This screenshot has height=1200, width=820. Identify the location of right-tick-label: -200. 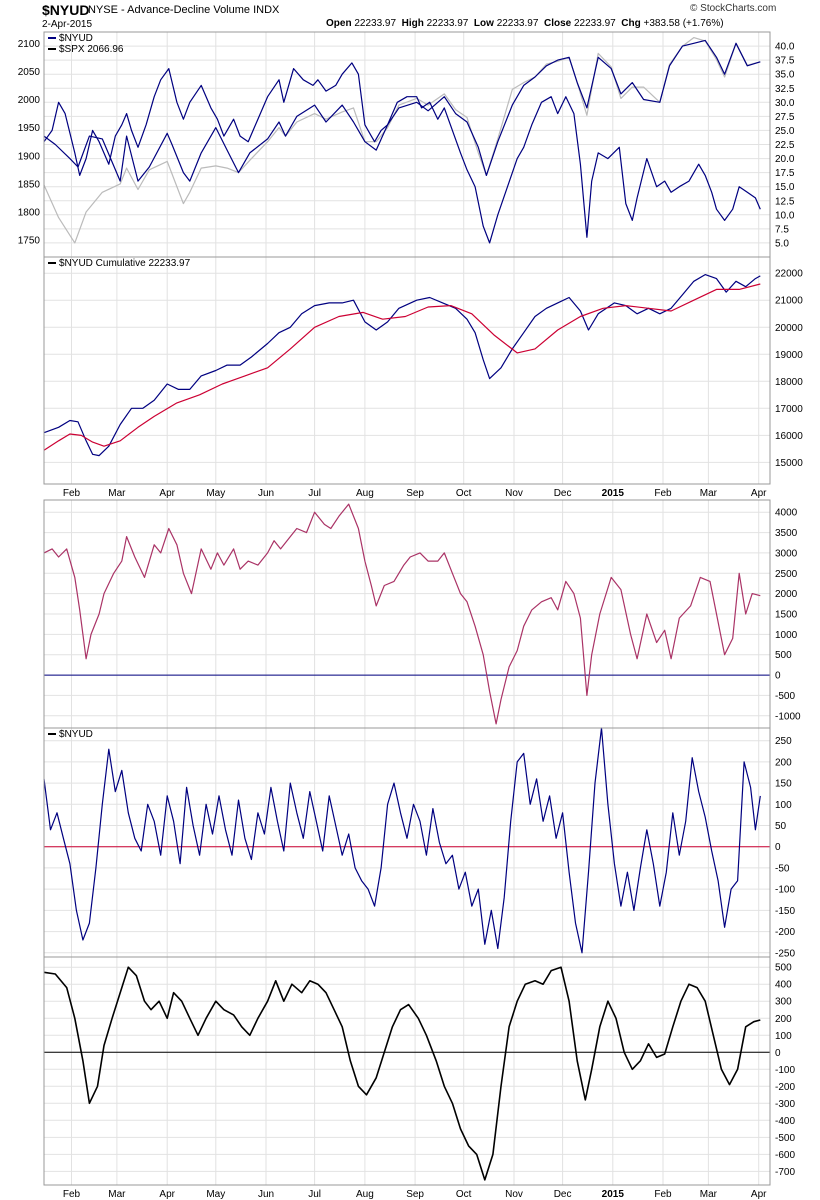
(785, 1087).